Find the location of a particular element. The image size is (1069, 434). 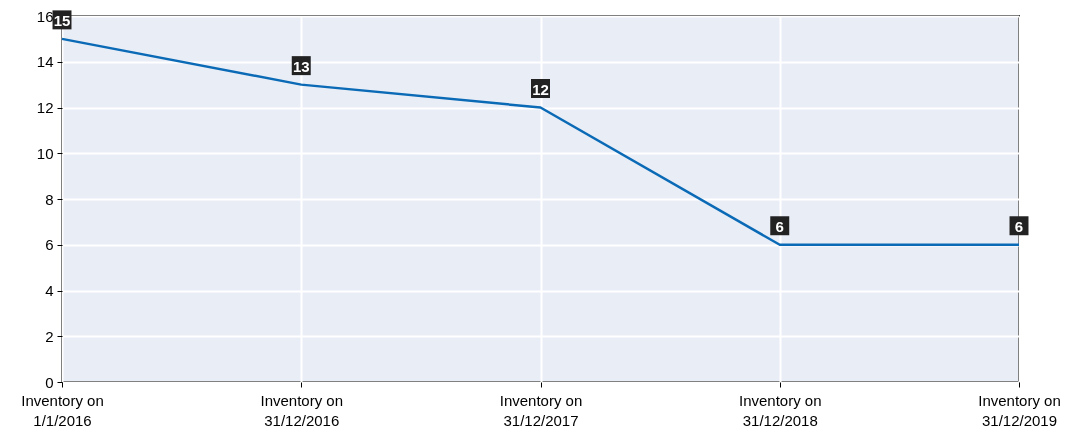

y-tick-label: 14 is located at coordinates (45, 62).